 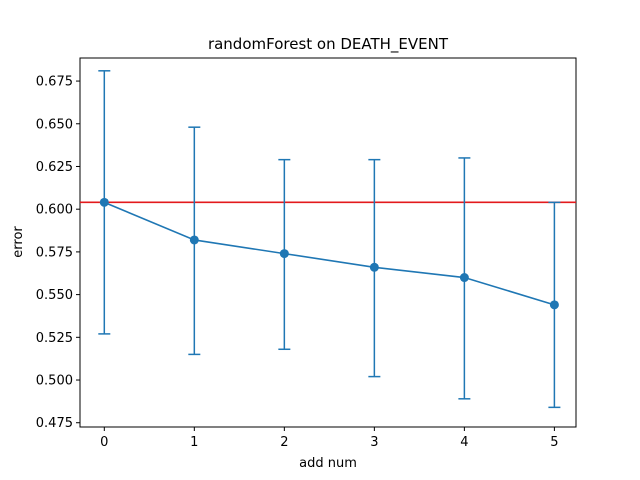 What do you see at coordinates (54, 210) in the screenshot?
I see `y-tick-label-5: 0.600` at bounding box center [54, 210].